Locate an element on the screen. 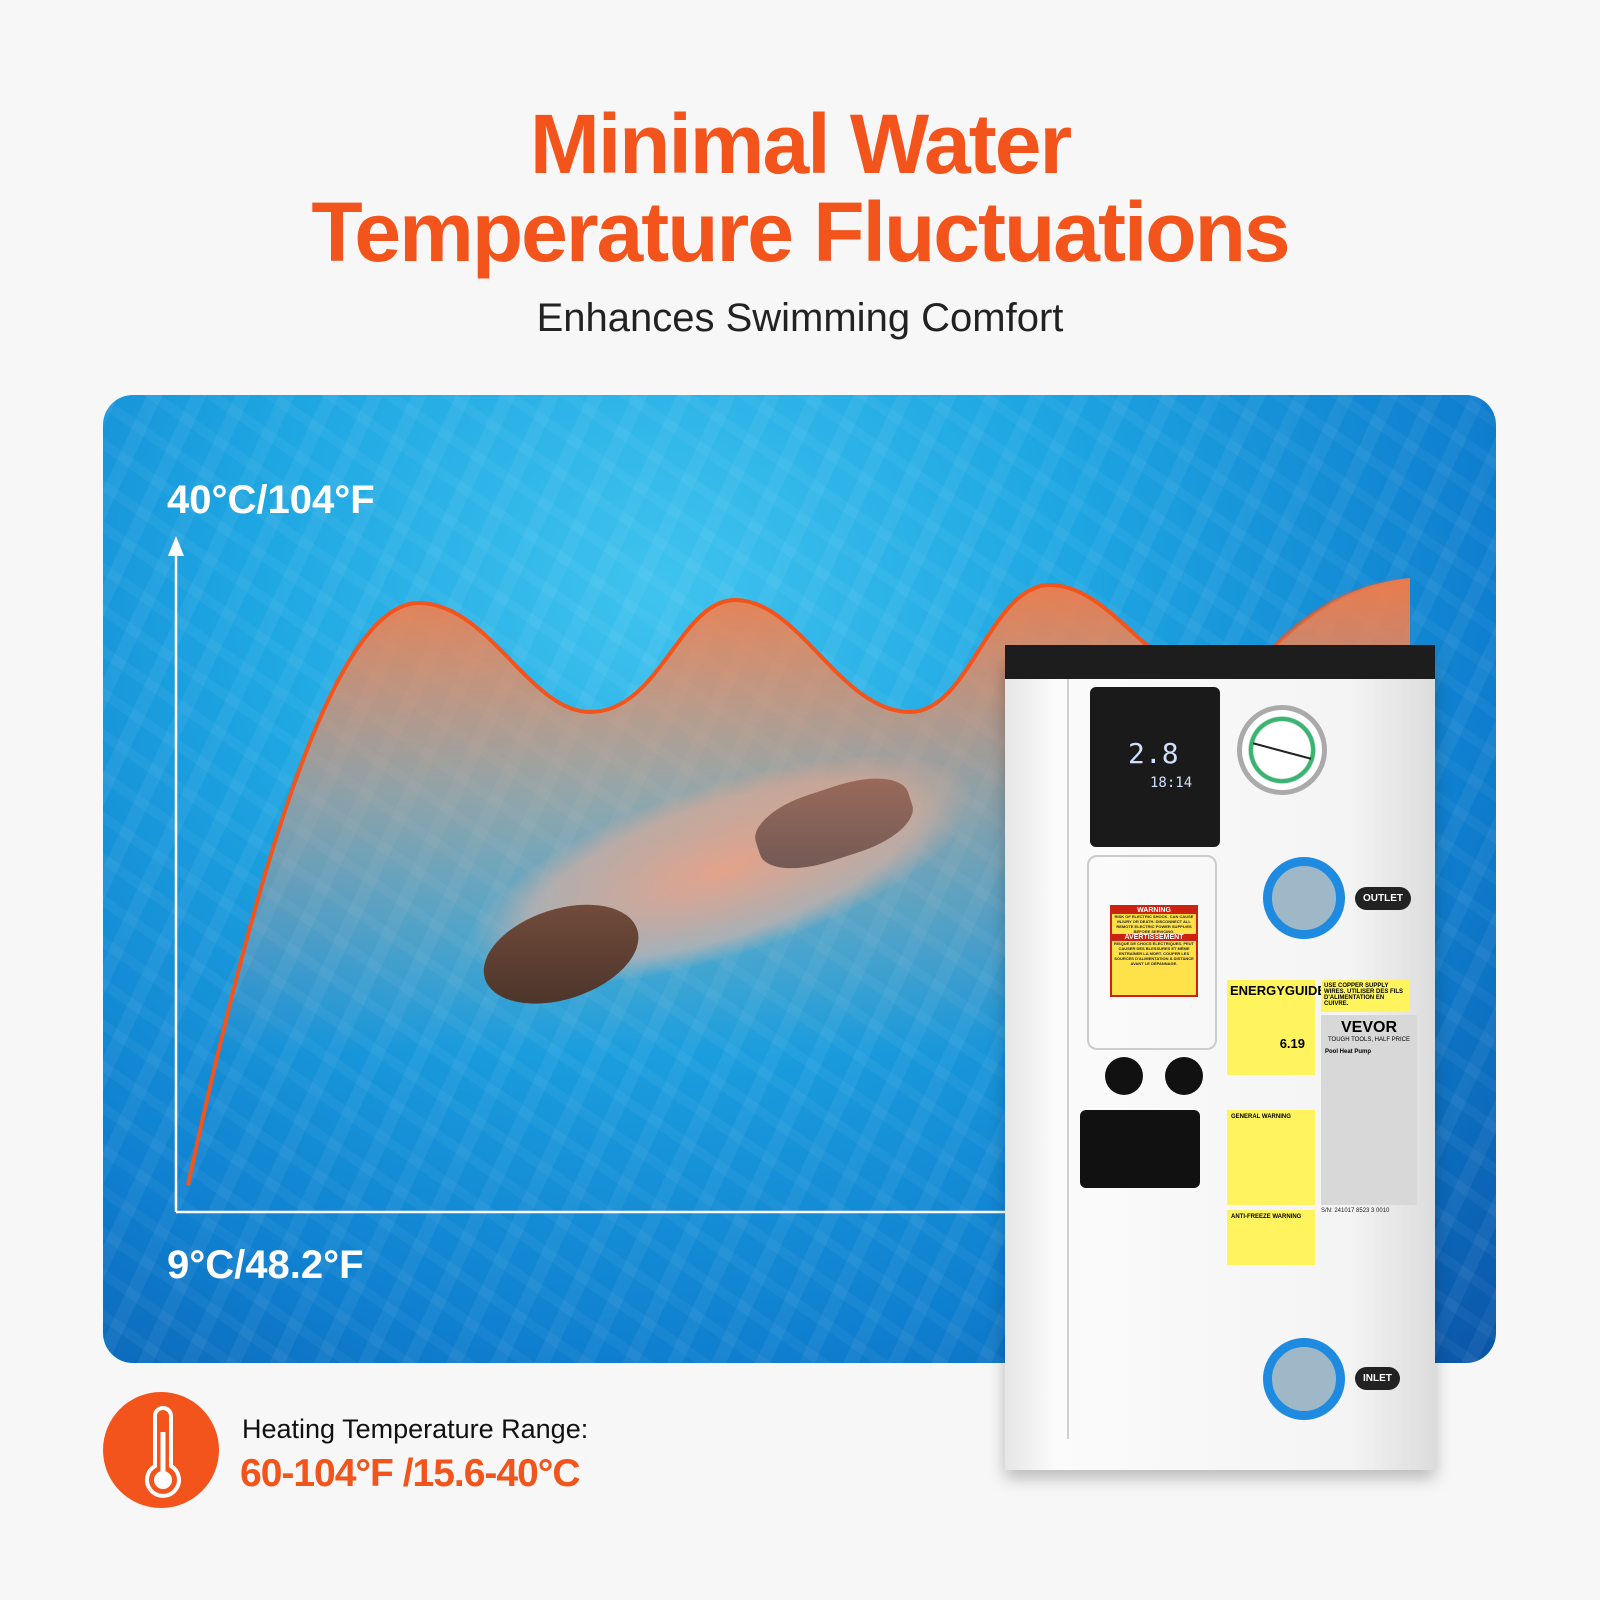  max-temp-label: 40°C/104°F is located at coordinates (271, 500).